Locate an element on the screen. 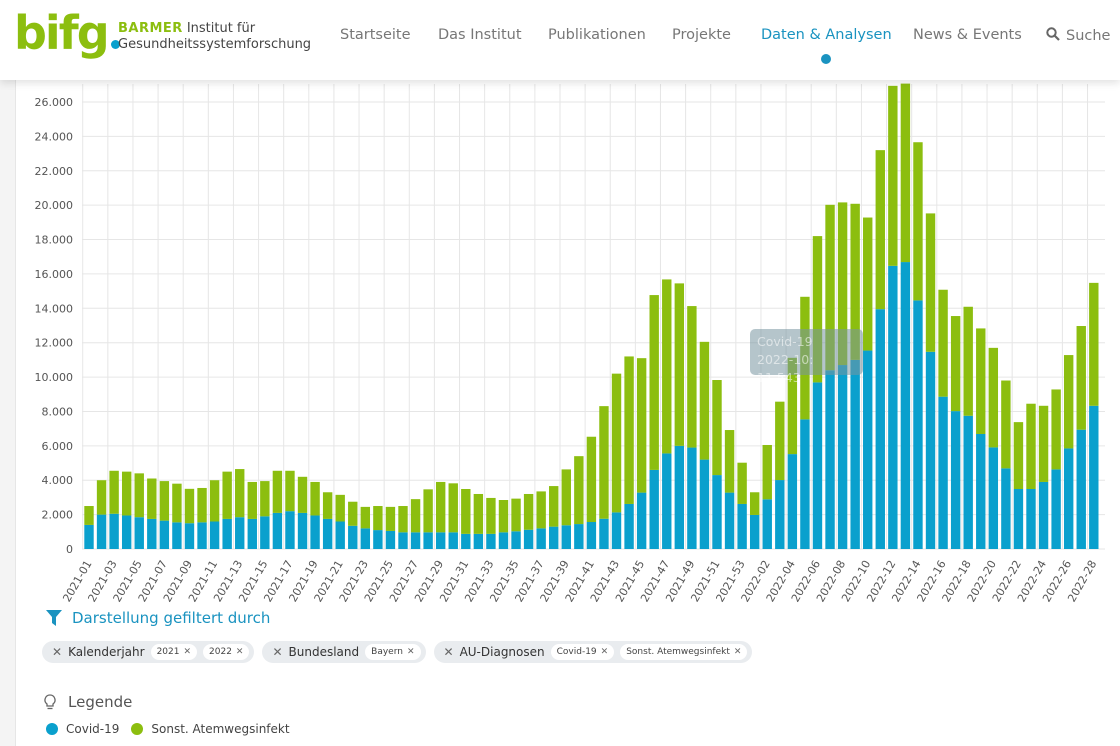 Image resolution: width=1120 pixels, height=746 pixels. legend-swatch-other is located at coordinates (137, 729).